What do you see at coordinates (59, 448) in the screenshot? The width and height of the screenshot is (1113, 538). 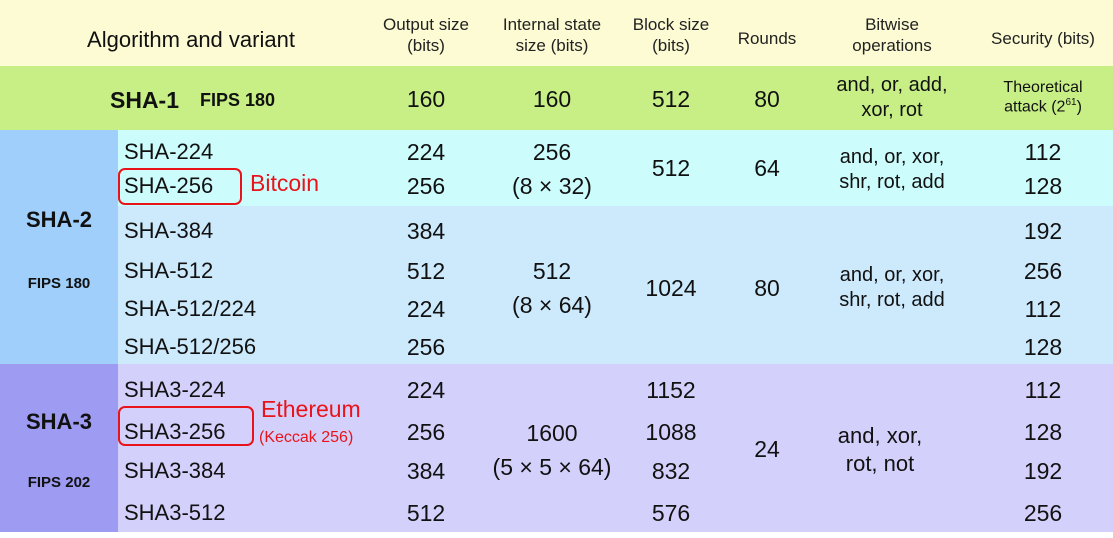 I see `sha3-family-cell` at bounding box center [59, 448].